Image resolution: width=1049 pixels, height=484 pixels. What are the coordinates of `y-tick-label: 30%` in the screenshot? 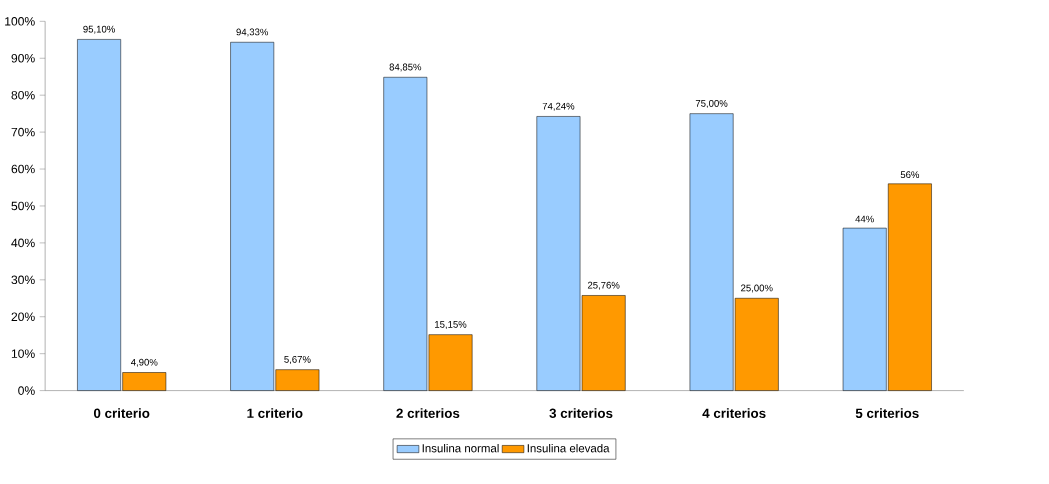 It's located at (23, 280).